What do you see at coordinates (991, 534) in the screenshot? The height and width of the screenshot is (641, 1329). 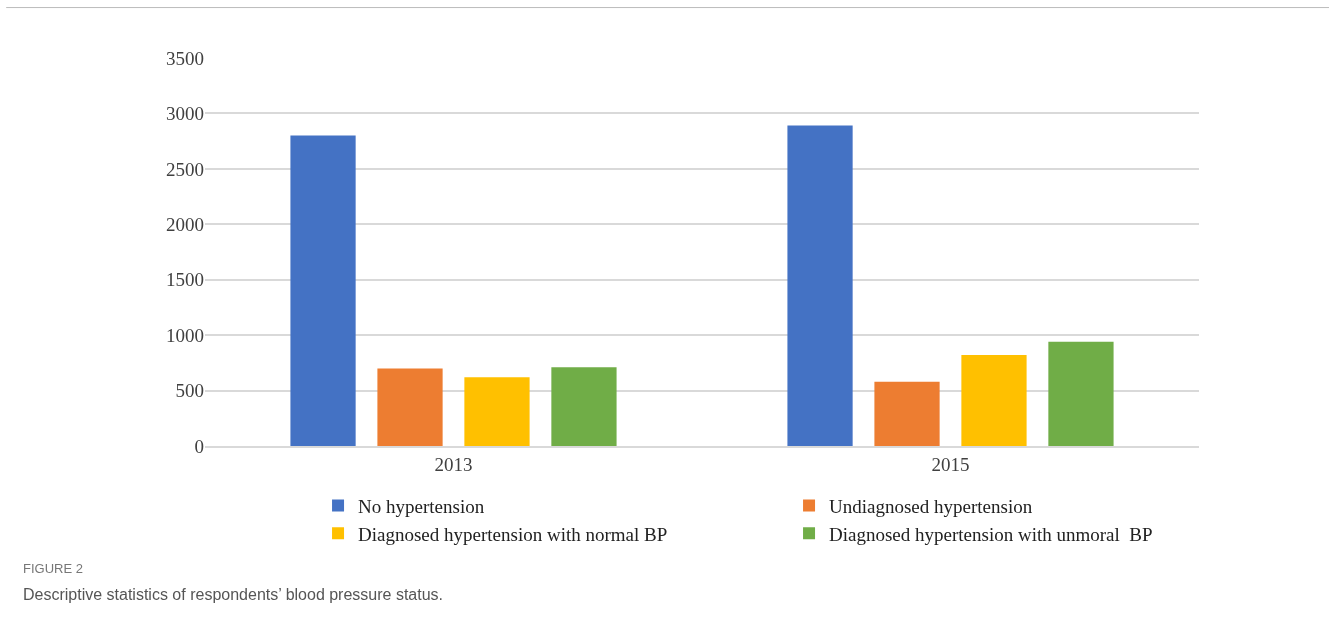 I see `legend-label: Diagnosed hypertension with unmoral BP` at bounding box center [991, 534].